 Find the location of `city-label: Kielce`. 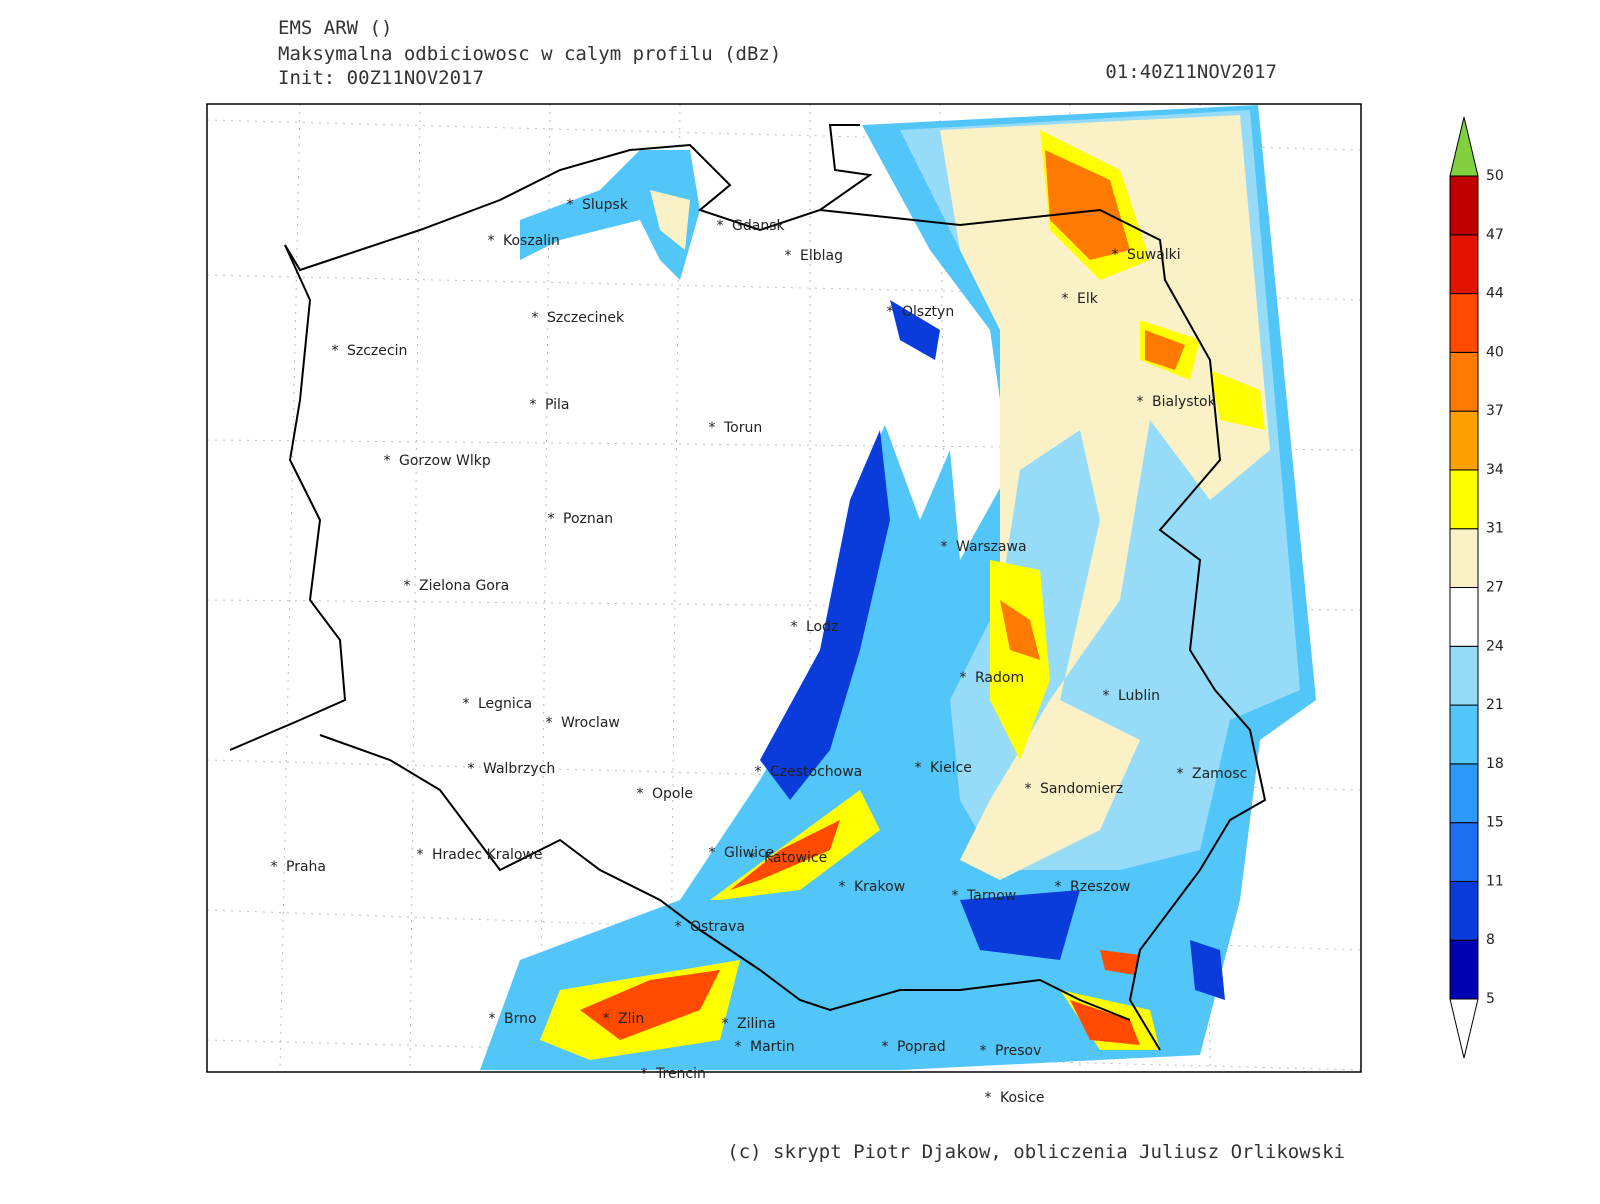

city-label: Kielce is located at coordinates (951, 768).